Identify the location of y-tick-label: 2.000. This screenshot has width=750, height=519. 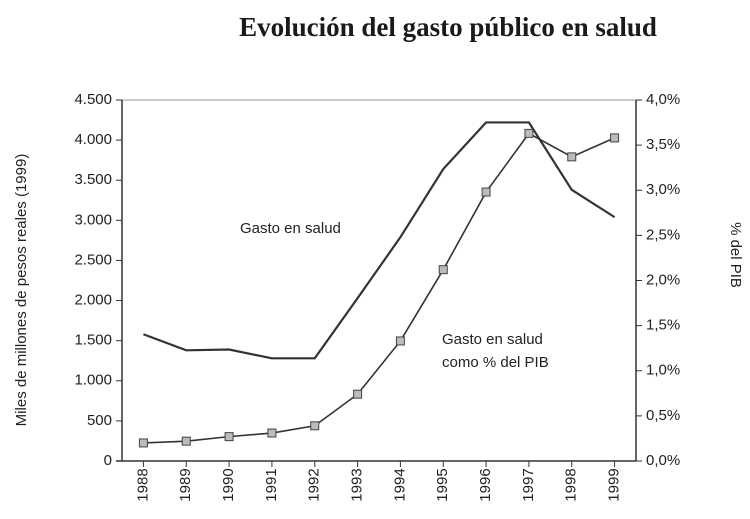
(93, 300).